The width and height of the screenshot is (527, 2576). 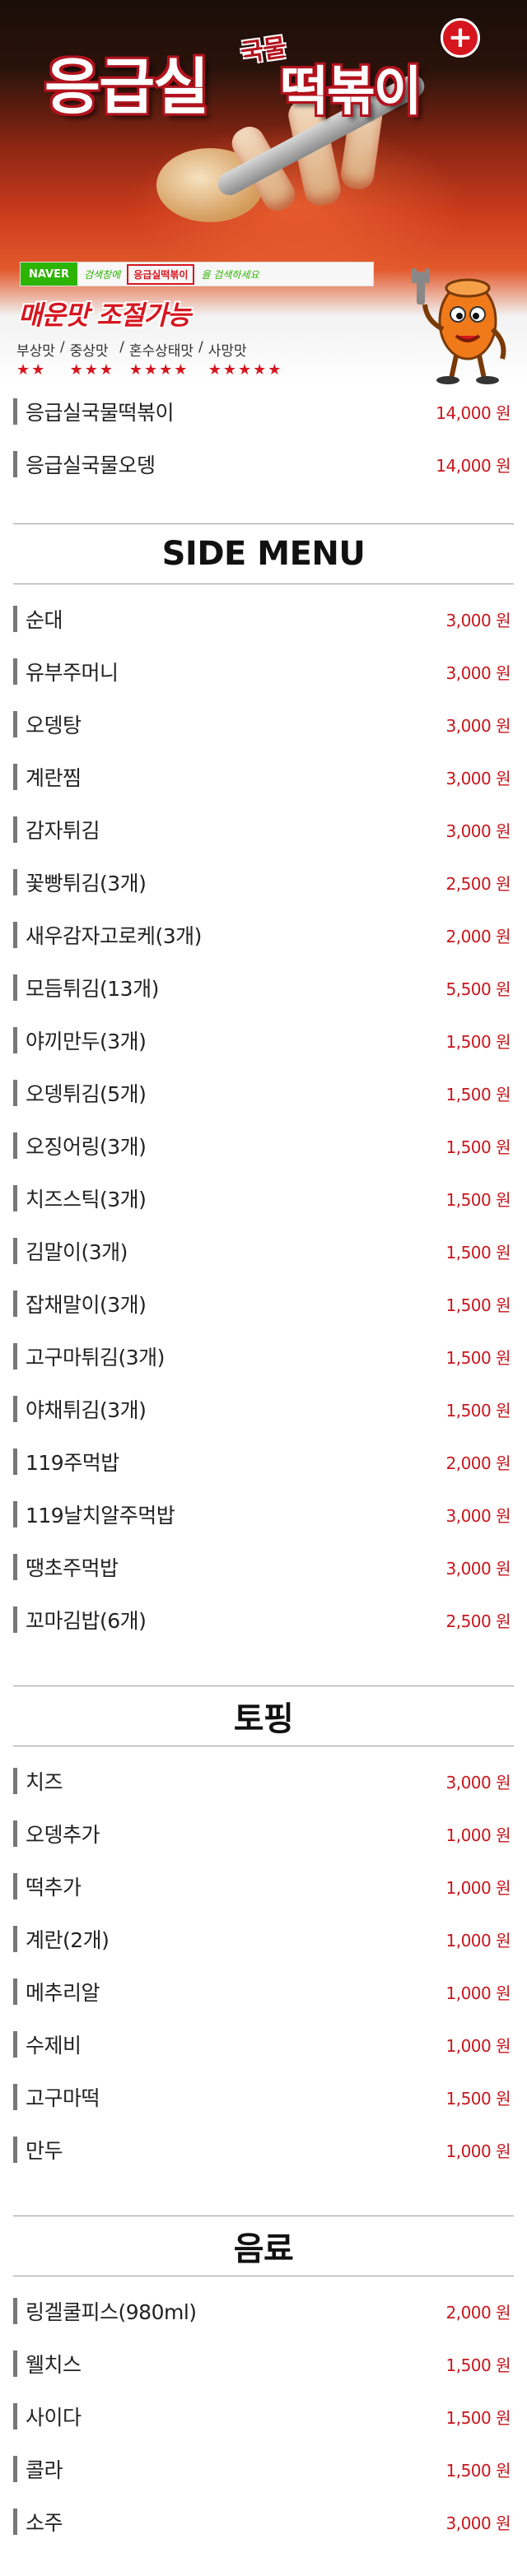 I want to click on item-name: 소주, so click(x=44, y=2523).